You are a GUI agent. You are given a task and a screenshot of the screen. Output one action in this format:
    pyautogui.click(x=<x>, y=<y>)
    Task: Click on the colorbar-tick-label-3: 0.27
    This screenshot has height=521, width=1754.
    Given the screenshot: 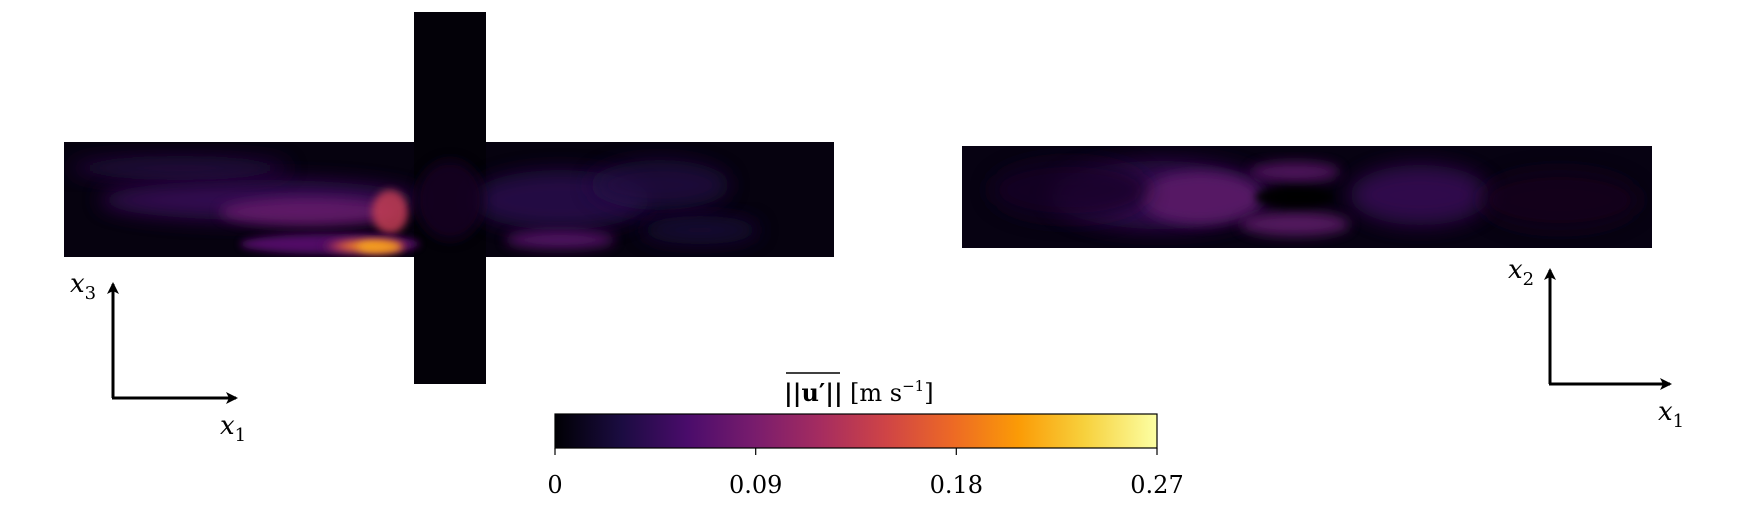 What is the action you would take?
    pyautogui.click(x=1156, y=485)
    